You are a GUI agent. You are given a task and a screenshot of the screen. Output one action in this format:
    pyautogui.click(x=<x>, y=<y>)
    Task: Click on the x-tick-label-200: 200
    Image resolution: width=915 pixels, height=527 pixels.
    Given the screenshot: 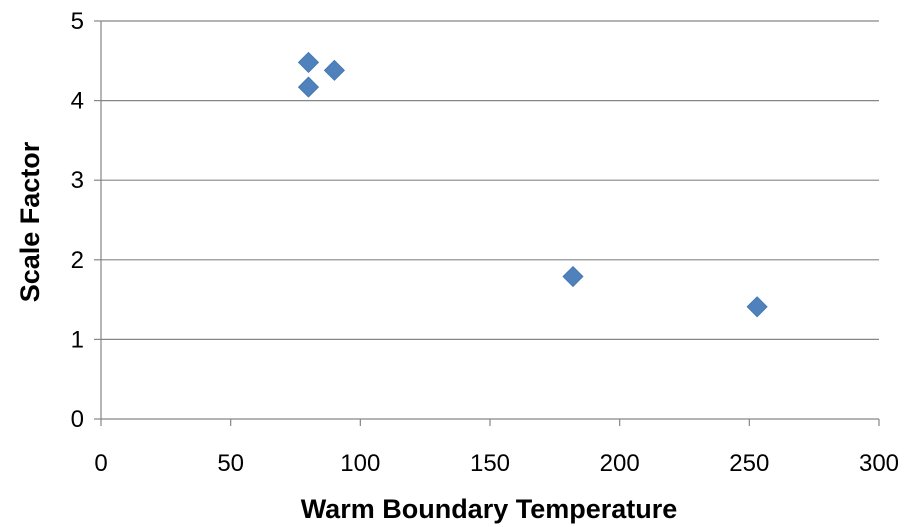 What is the action you would take?
    pyautogui.click(x=620, y=463)
    